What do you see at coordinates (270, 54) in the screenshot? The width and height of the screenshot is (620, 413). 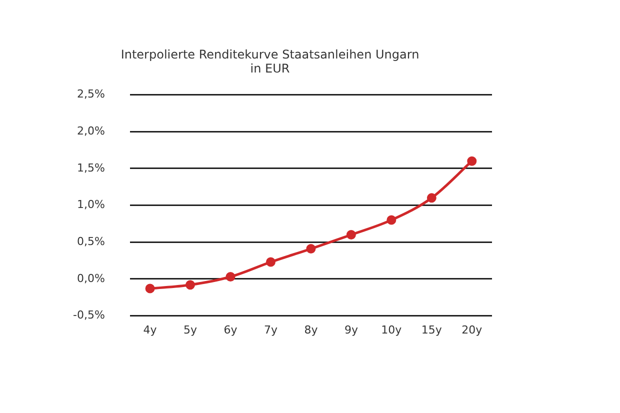 I see `text: Interpolierte Renditekurve Staatsanleihen Ungarn` at bounding box center [270, 54].